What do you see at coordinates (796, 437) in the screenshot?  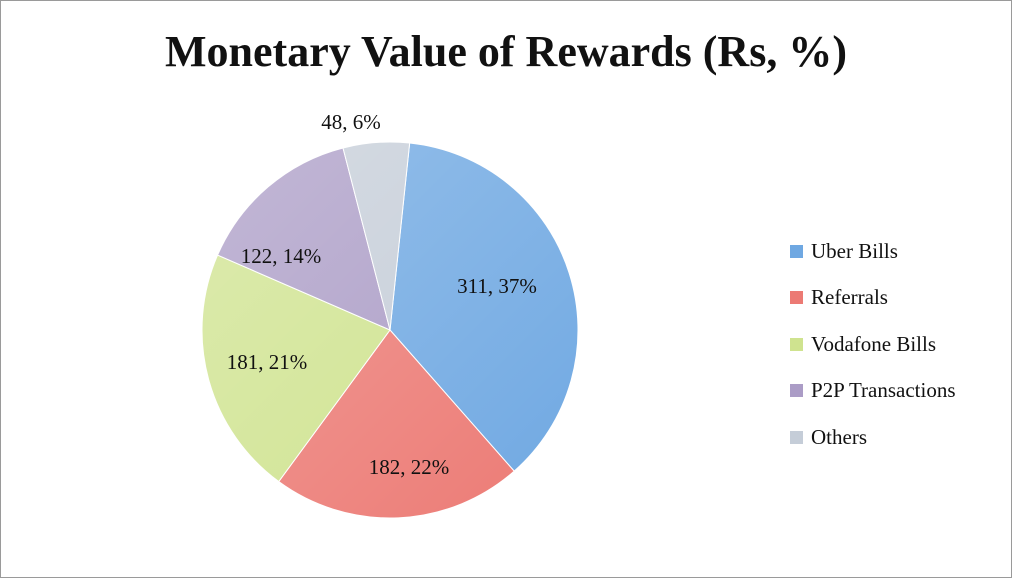 I see `legend-swatch-others` at bounding box center [796, 437].